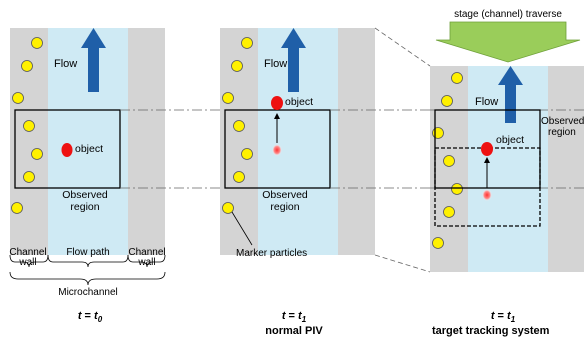 This screenshot has width=584, height=338. What do you see at coordinates (87, 252) in the screenshot?
I see `flow-path-label: Flow path` at bounding box center [87, 252].